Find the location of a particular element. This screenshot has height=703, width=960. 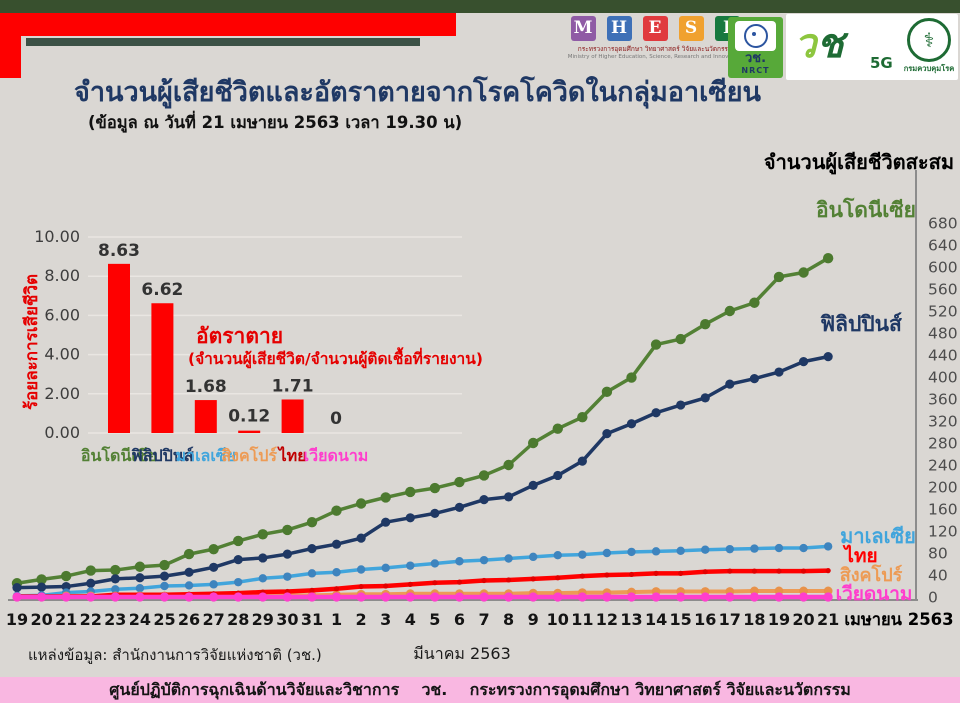

line-ytick-label: 640 is located at coordinates (943, 246).